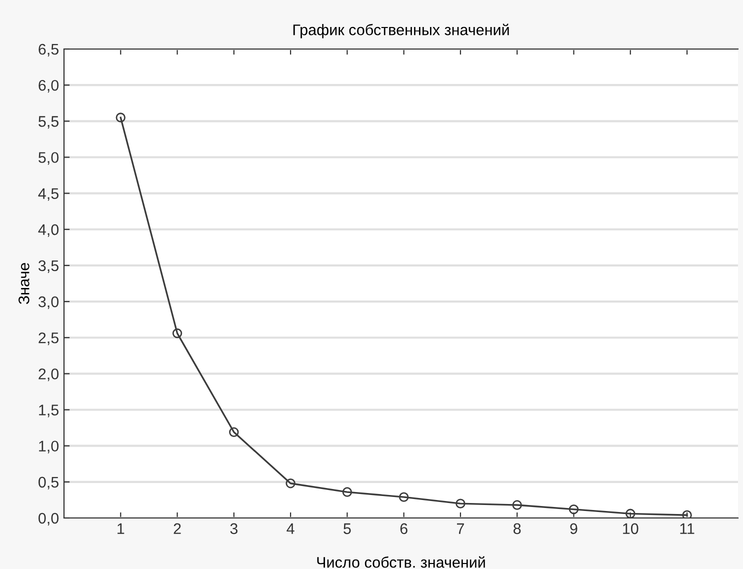  I want to click on x-tick-label: 9, so click(574, 528).